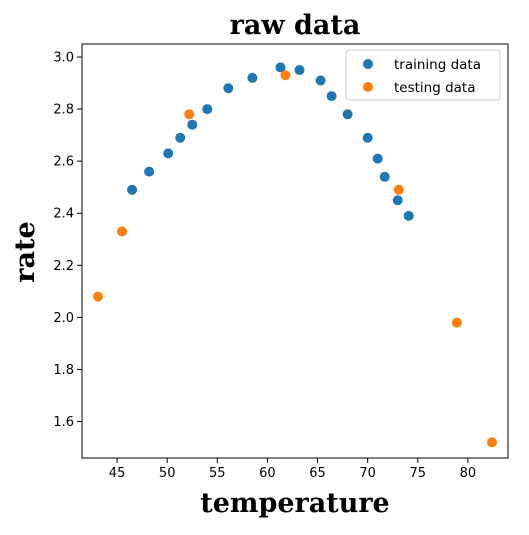 The height and width of the screenshot is (535, 529). Describe the element at coordinates (295, 25) in the screenshot. I see `chart-title: raw data` at that location.